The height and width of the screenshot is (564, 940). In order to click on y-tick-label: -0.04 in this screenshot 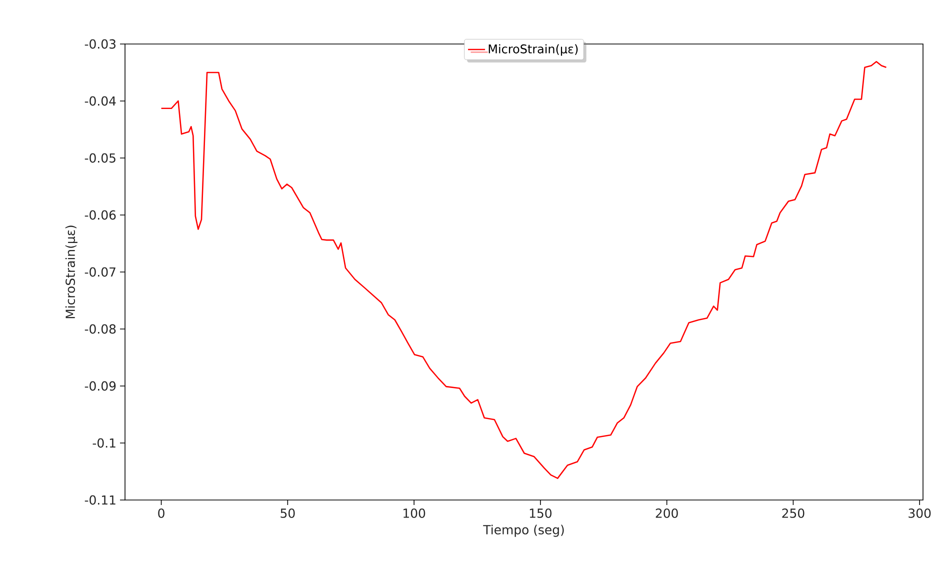, I will do `click(100, 101)`.